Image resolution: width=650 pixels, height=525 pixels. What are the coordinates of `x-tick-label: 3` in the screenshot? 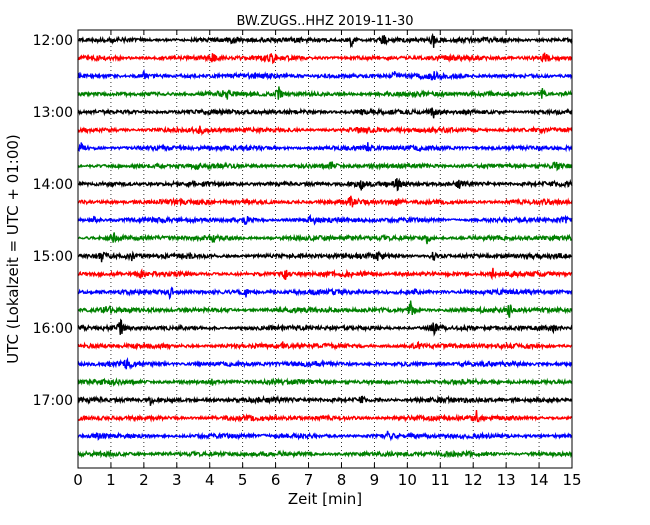 It's located at (177, 480).